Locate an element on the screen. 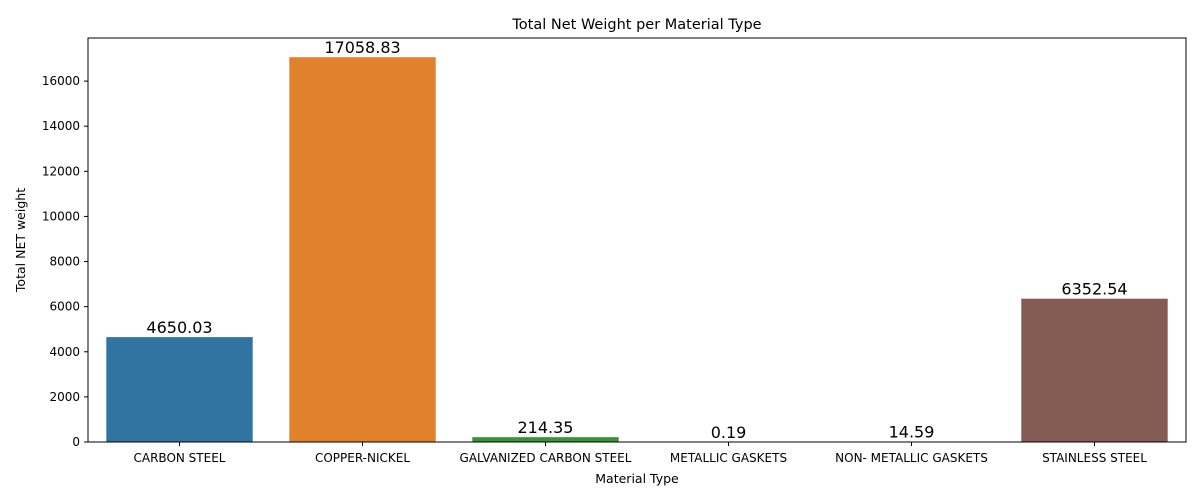 This screenshot has height=504, width=1200. x-tick-label: METALLIC GASKETS is located at coordinates (728, 458).